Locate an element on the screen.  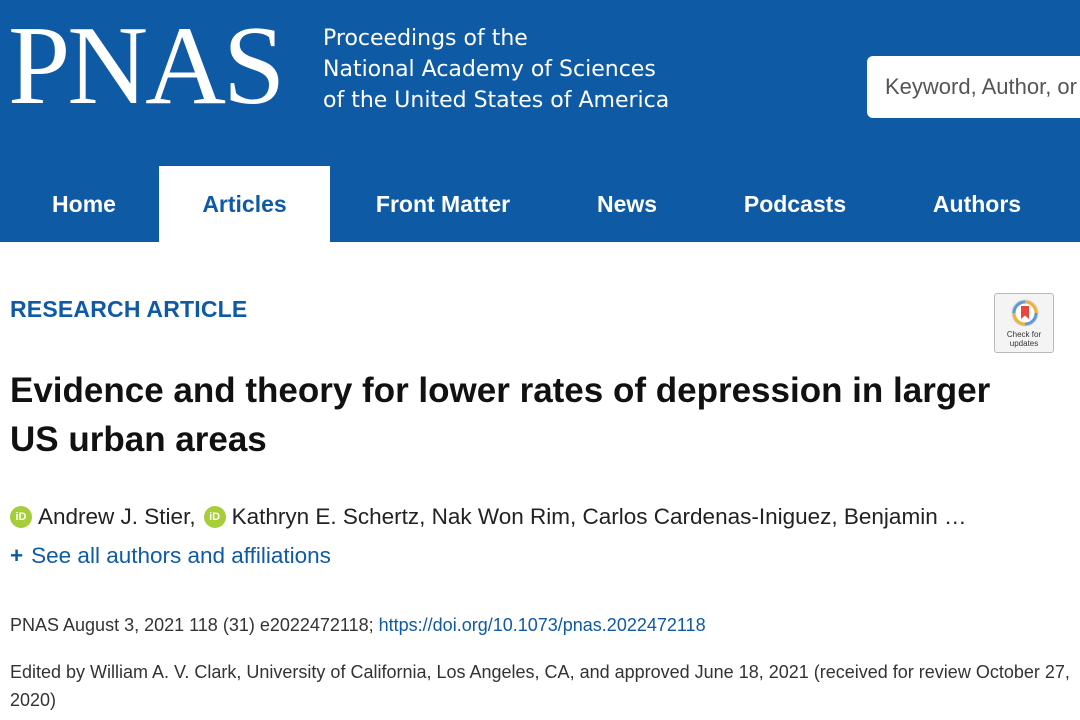
pnas-logo: PNAS is located at coordinates (146, 66).